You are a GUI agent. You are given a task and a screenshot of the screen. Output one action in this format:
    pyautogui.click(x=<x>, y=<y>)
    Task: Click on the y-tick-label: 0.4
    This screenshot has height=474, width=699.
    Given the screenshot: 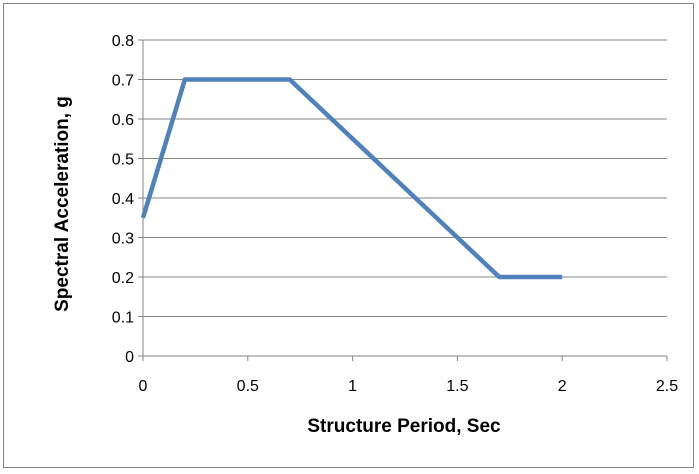 What is the action you would take?
    pyautogui.click(x=123, y=199)
    